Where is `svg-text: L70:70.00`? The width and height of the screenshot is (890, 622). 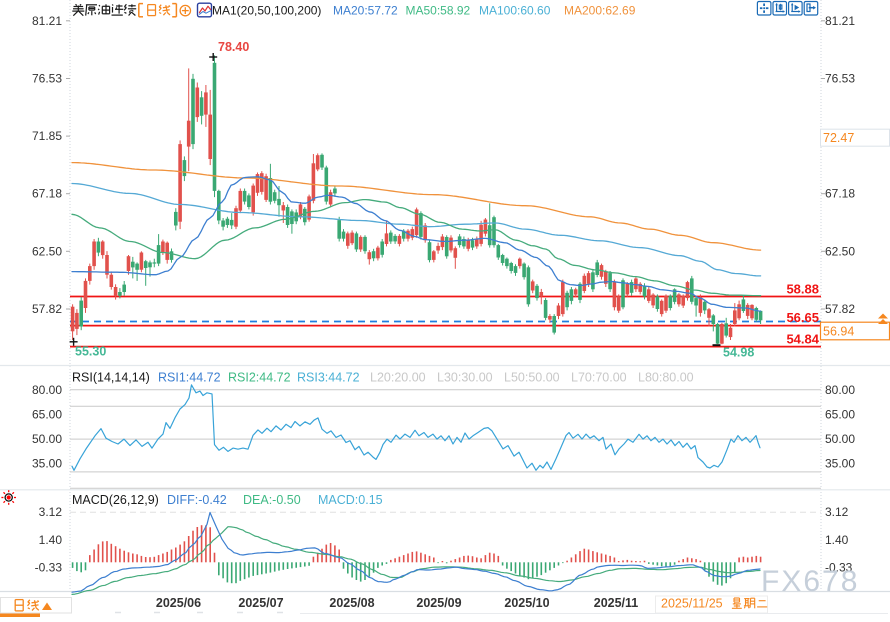 svg-text: L70:70.00 is located at coordinates (599, 378).